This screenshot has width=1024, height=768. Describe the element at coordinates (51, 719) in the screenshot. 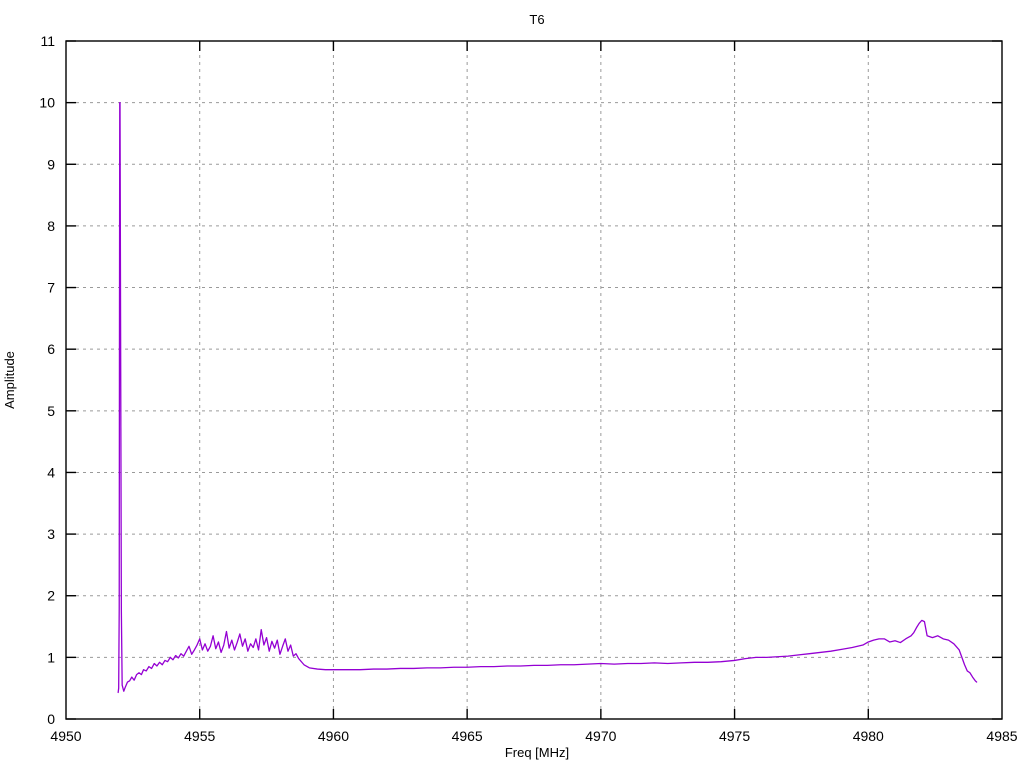

I see `y-tick-label: 0` at that location.